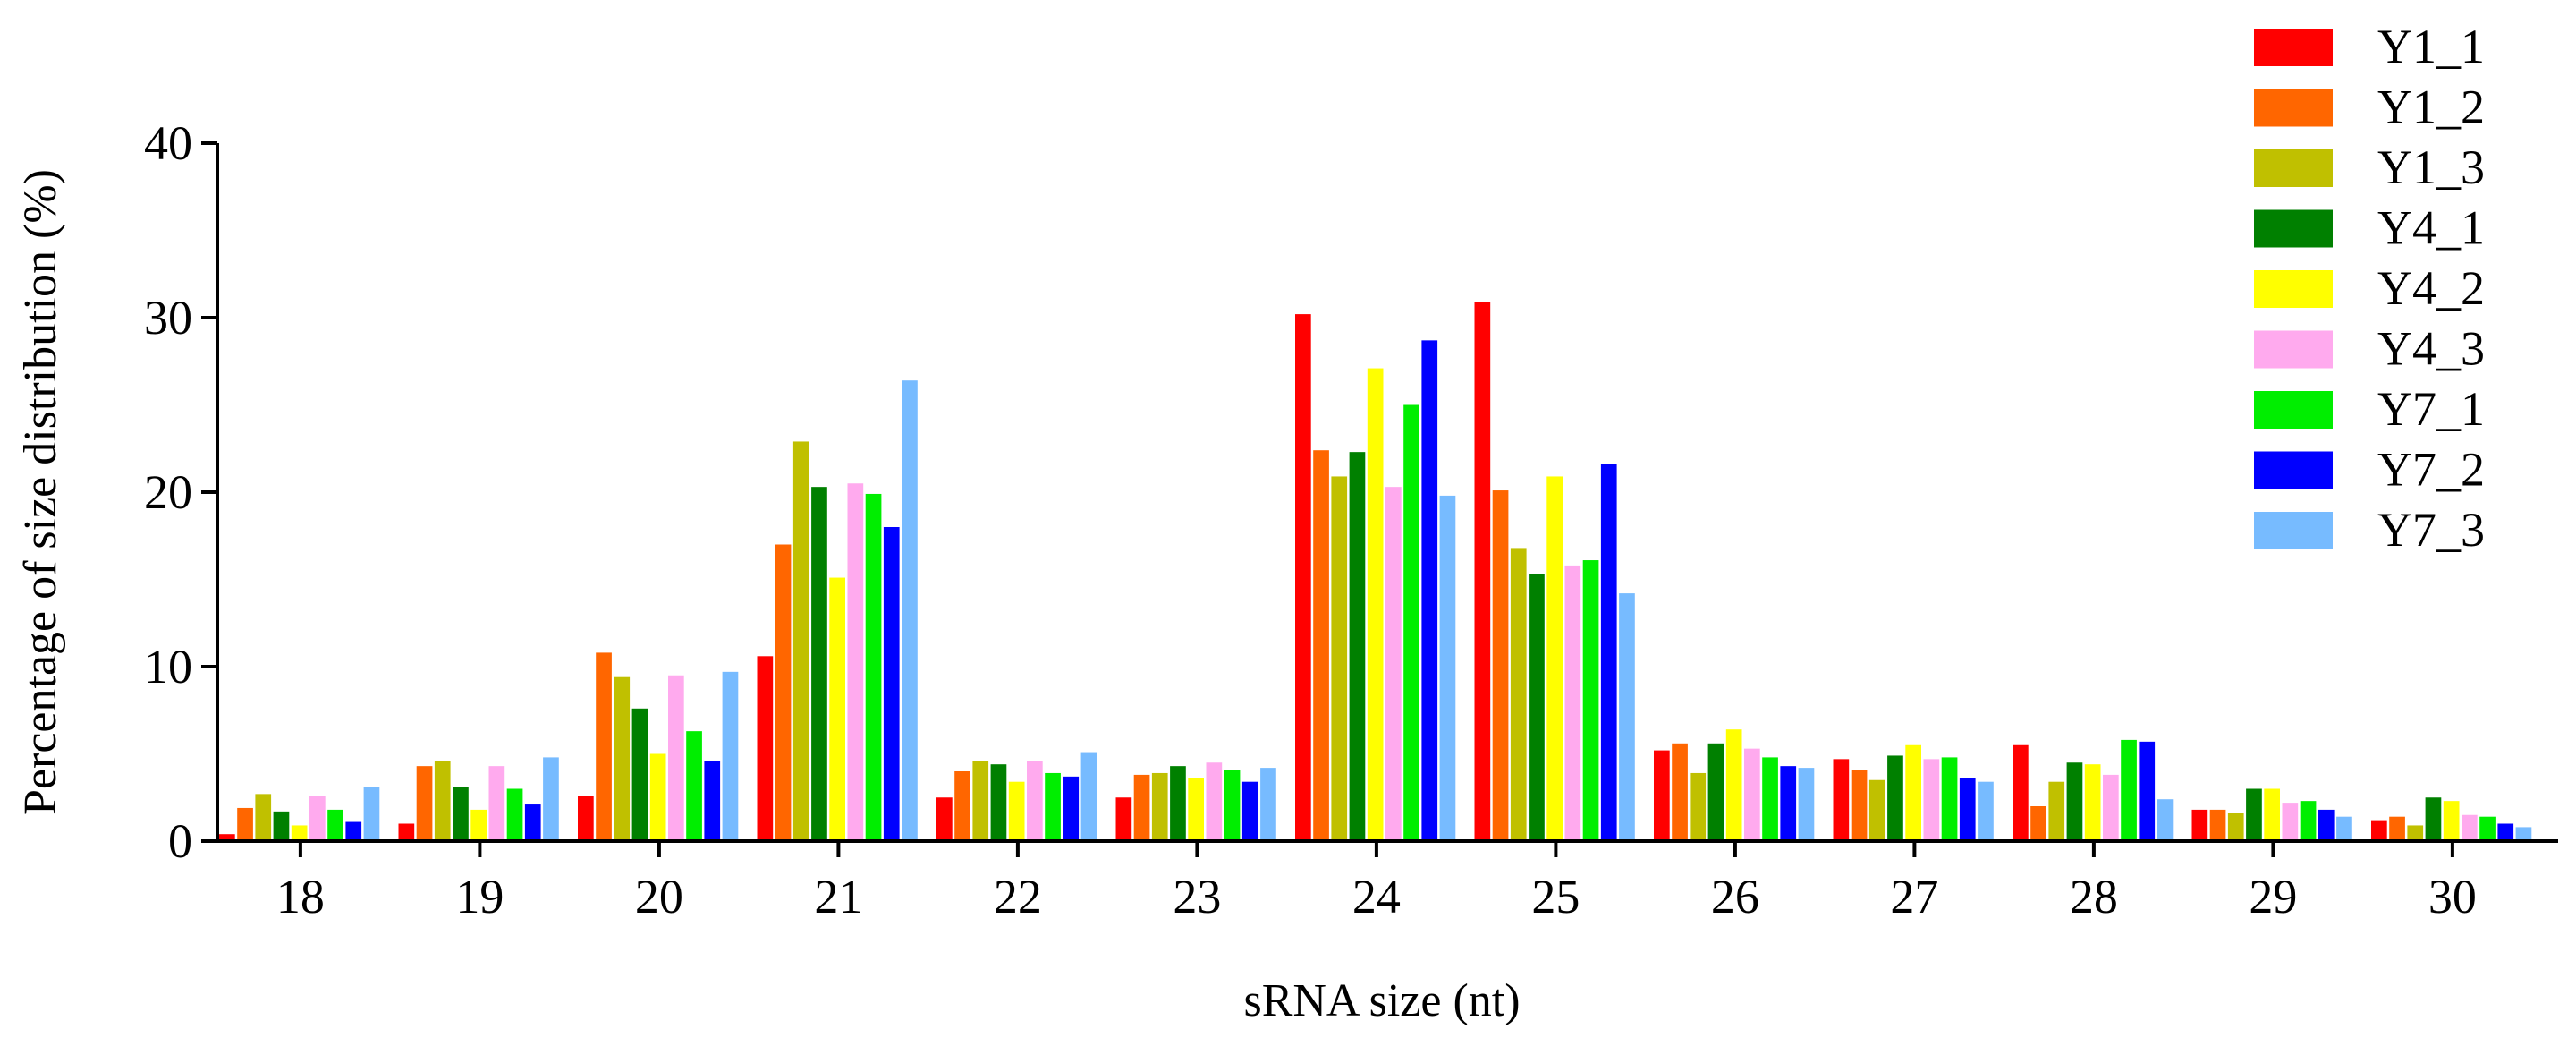 The width and height of the screenshot is (2576, 1055). What do you see at coordinates (2431, 288) in the screenshot?
I see `legend-label-Y4_2: Y4_2` at bounding box center [2431, 288].